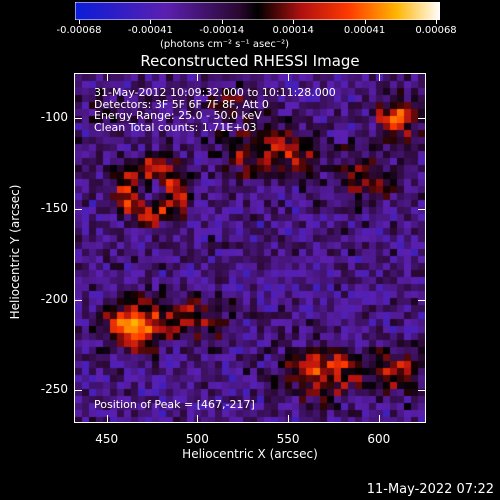  What do you see at coordinates (178, 115) in the screenshot?
I see `annotation-energy-range: Energy Range: 25.0 - 50.0 keV` at bounding box center [178, 115].